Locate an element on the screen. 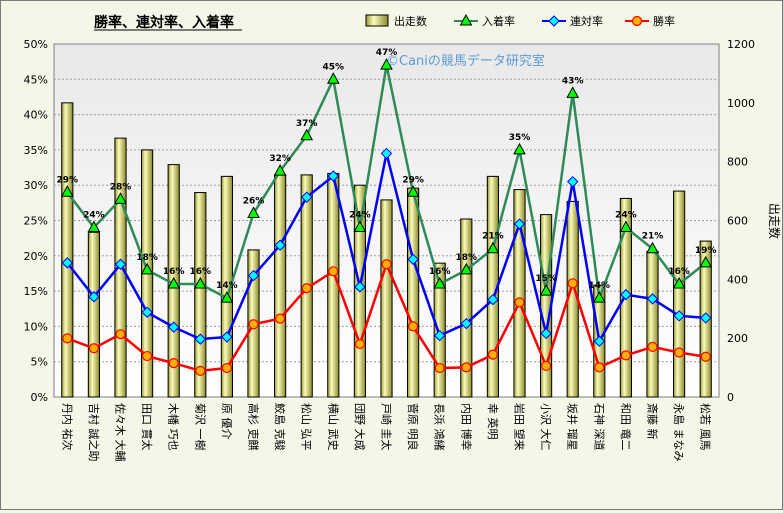  x-tick-label: 和田 竜二 is located at coordinates (626, 427).